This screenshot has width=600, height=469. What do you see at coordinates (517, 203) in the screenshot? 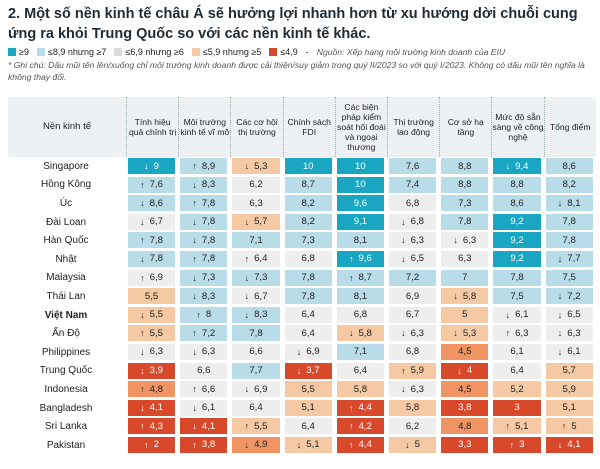
I see `score-cell: 8,6` at bounding box center [517, 203].